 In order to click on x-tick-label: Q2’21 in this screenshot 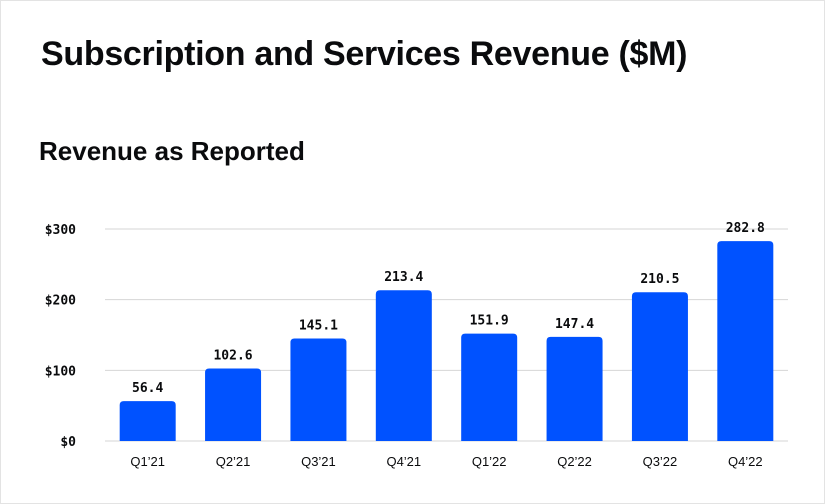, I will do `click(233, 461)`.